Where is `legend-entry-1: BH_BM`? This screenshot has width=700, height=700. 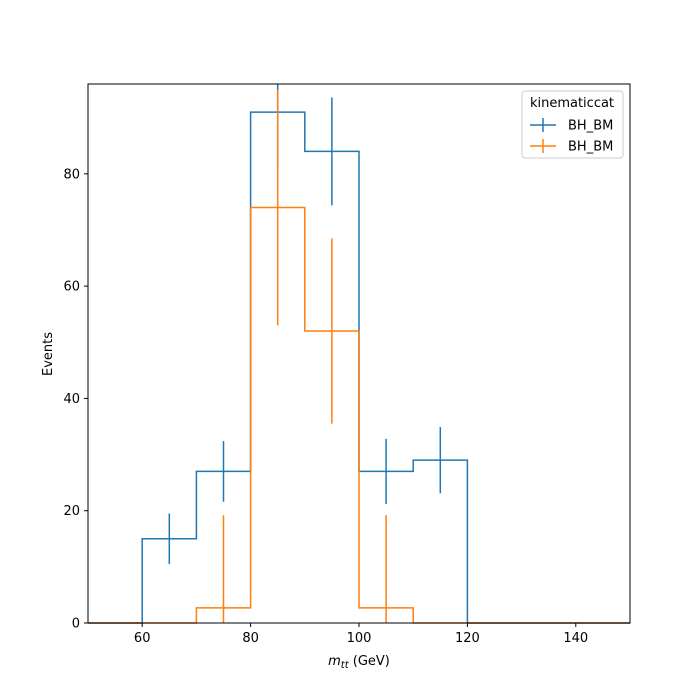 legend-entry-1: BH_BM is located at coordinates (571, 147).